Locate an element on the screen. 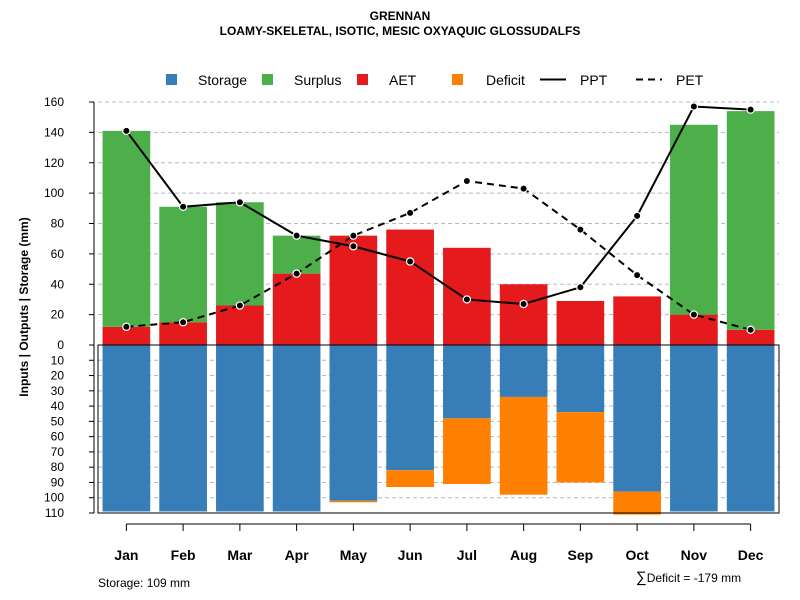 This screenshot has height=600, width=800. legend-swatch-surplus is located at coordinates (267, 79).